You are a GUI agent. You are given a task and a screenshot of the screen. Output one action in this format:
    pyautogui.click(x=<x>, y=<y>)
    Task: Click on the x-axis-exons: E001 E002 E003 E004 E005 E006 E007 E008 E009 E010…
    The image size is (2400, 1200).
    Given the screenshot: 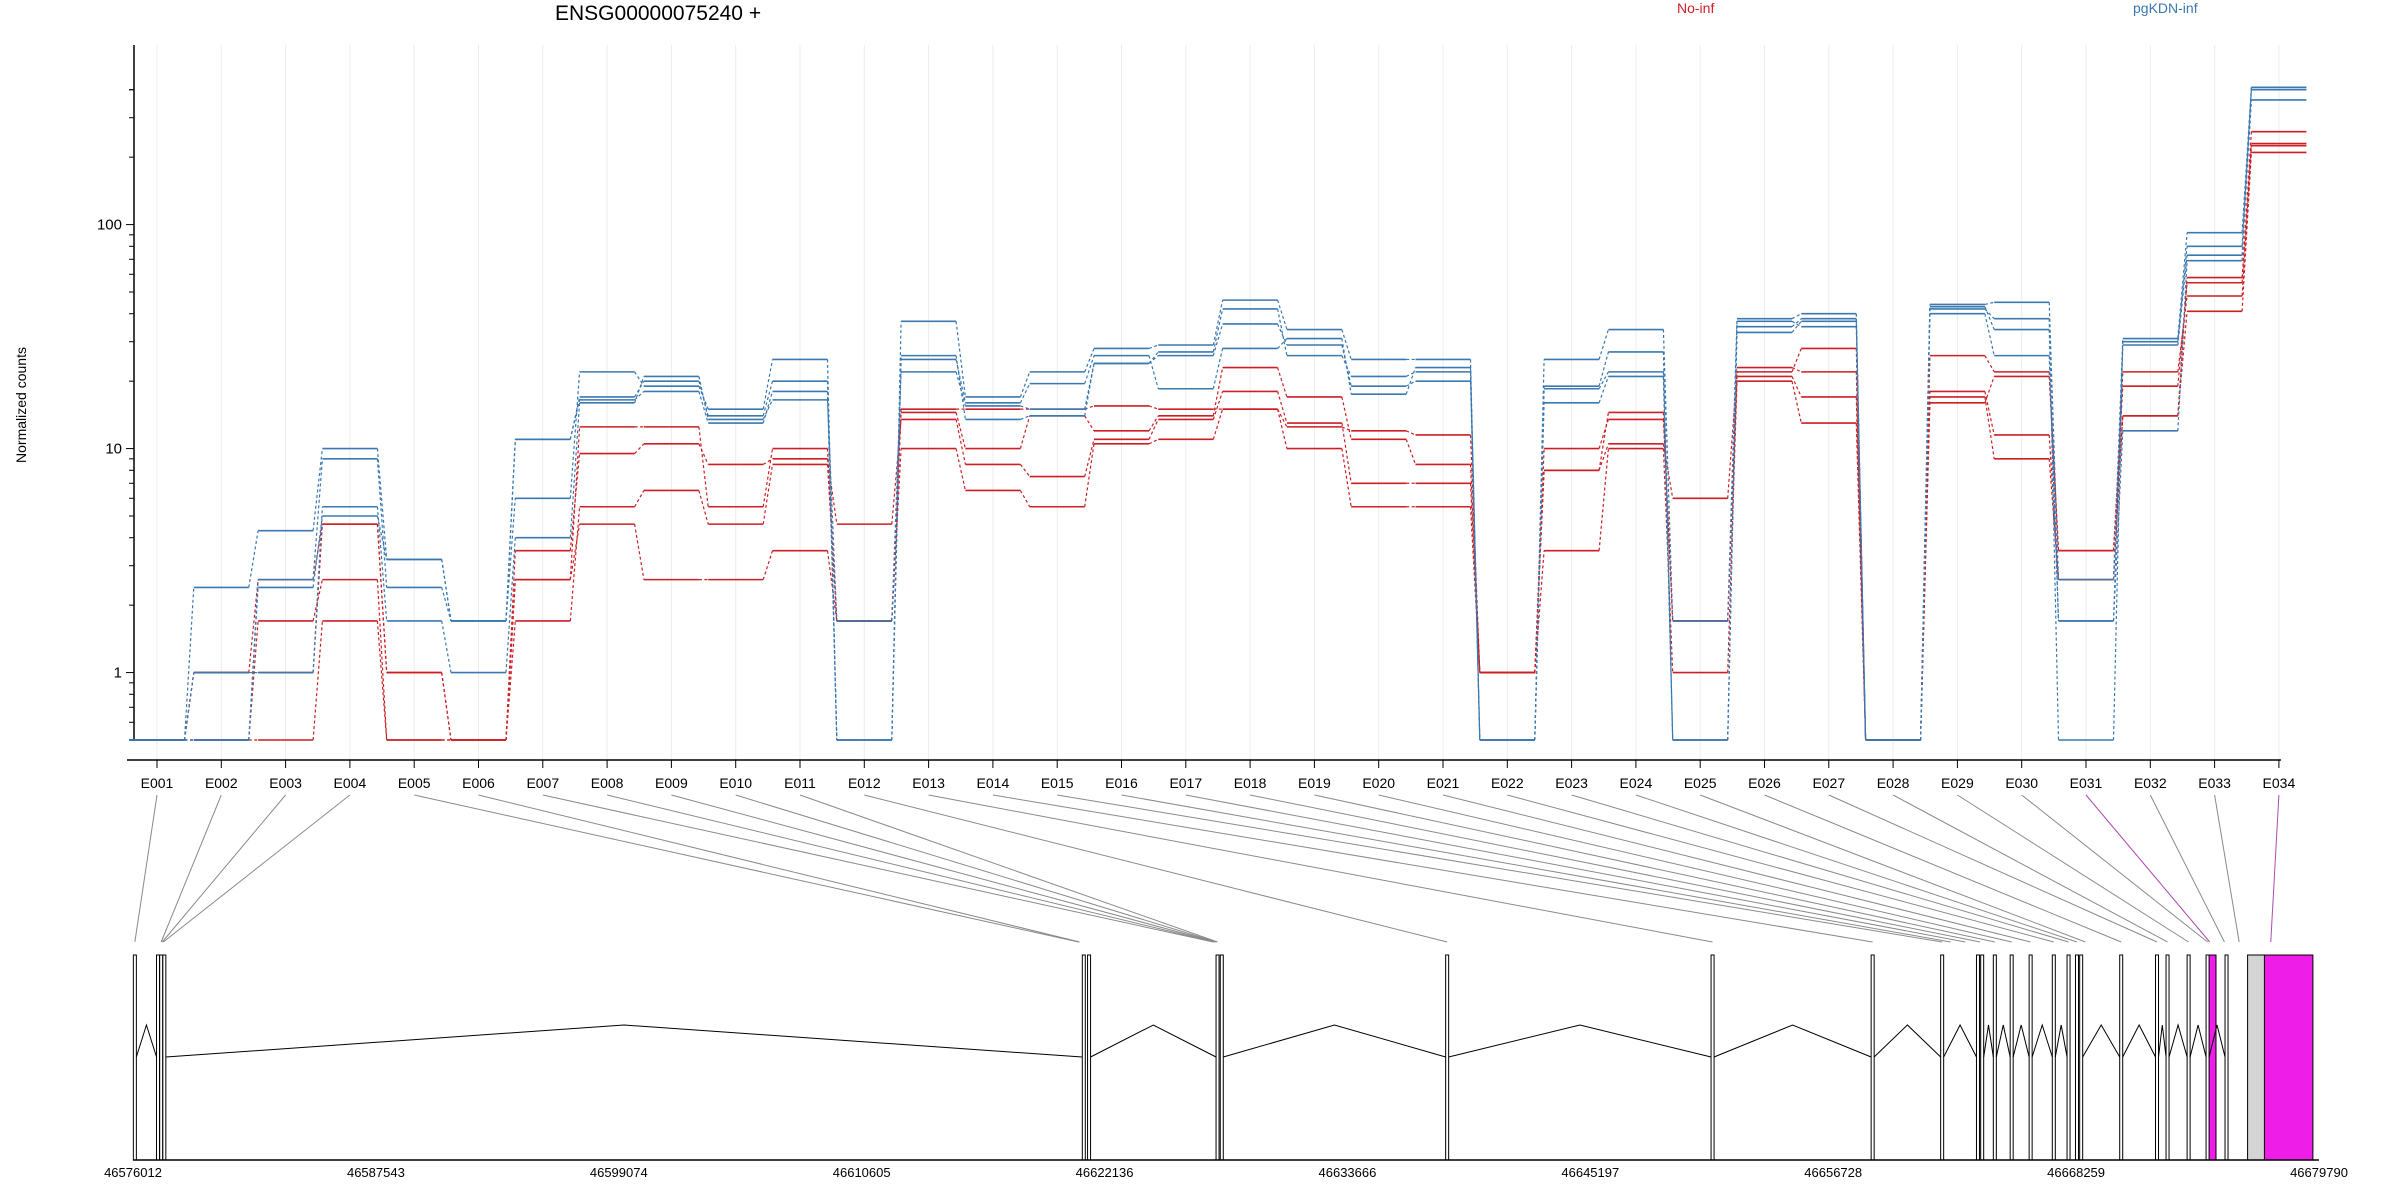 What is the action you would take?
    pyautogui.click(x=1211, y=775)
    